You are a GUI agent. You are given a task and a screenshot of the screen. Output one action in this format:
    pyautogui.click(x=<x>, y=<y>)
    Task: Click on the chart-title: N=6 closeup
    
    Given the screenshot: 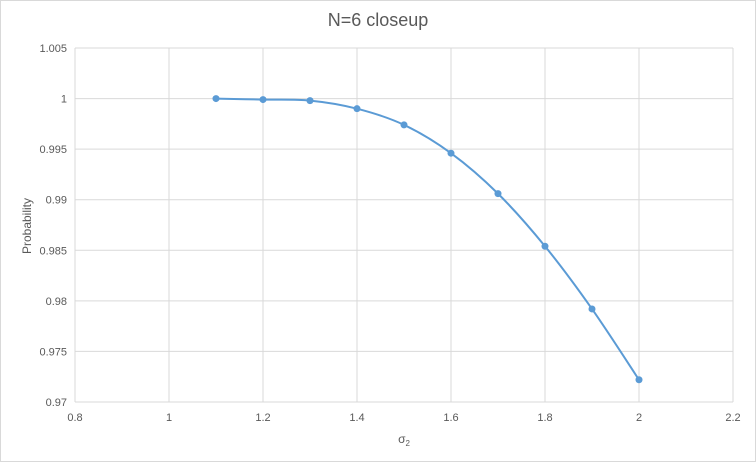 What is the action you would take?
    pyautogui.click(x=378, y=20)
    